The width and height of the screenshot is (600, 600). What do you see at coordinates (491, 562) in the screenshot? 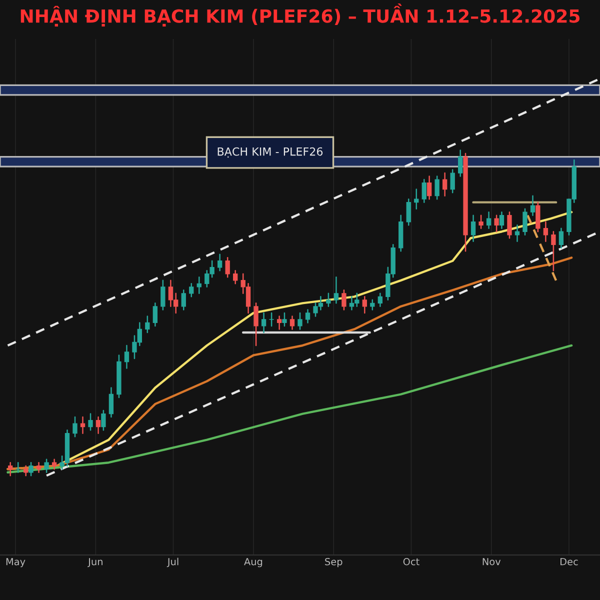
I see `x-tick-label: Nov` at bounding box center [491, 562].